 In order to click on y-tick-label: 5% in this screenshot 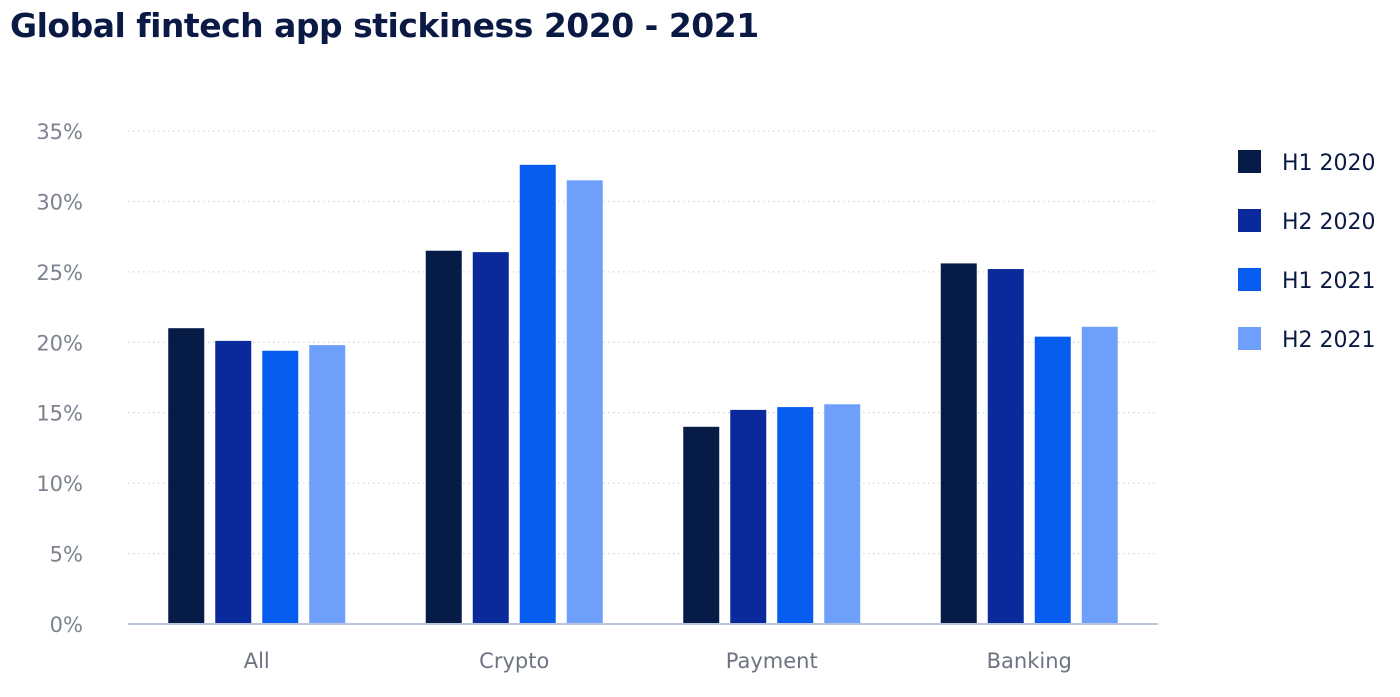, I will do `click(66, 555)`.